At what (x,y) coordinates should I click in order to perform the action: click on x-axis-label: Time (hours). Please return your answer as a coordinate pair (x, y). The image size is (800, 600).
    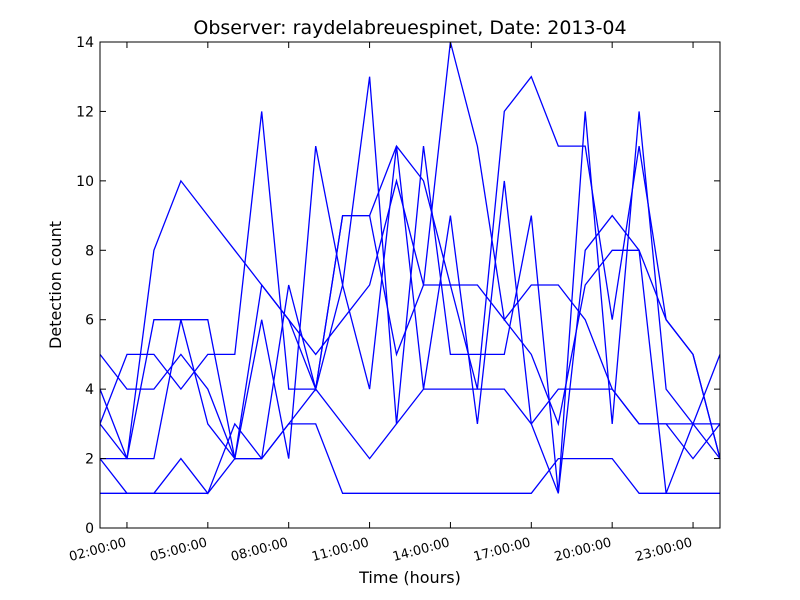
    Looking at the image, I should click on (409, 577).